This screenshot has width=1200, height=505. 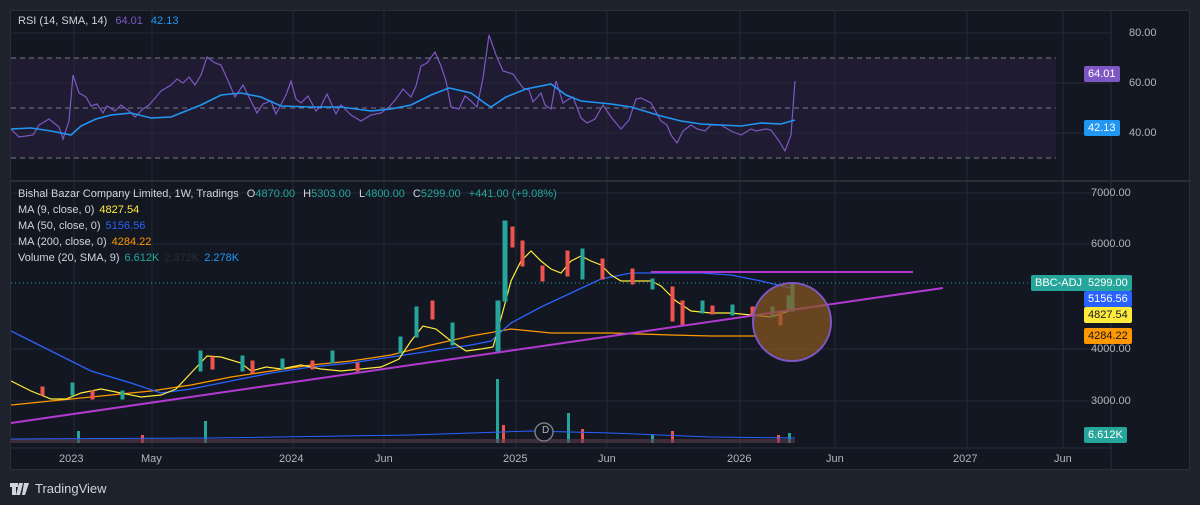 What do you see at coordinates (515, 459) in the screenshot?
I see `time-label: 2025` at bounding box center [515, 459].